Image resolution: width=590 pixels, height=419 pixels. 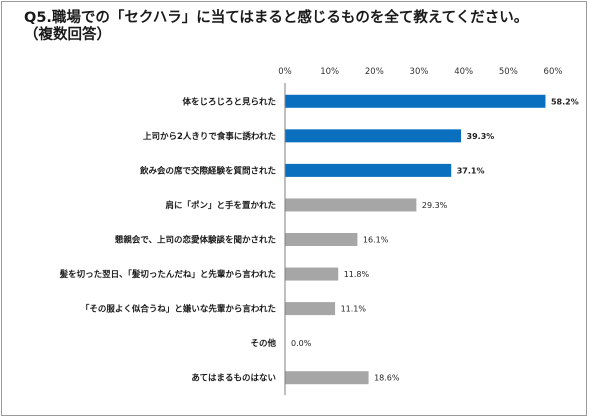 What do you see at coordinates (301, 343) in the screenshot?
I see `value-label: 0.0%` at bounding box center [301, 343].